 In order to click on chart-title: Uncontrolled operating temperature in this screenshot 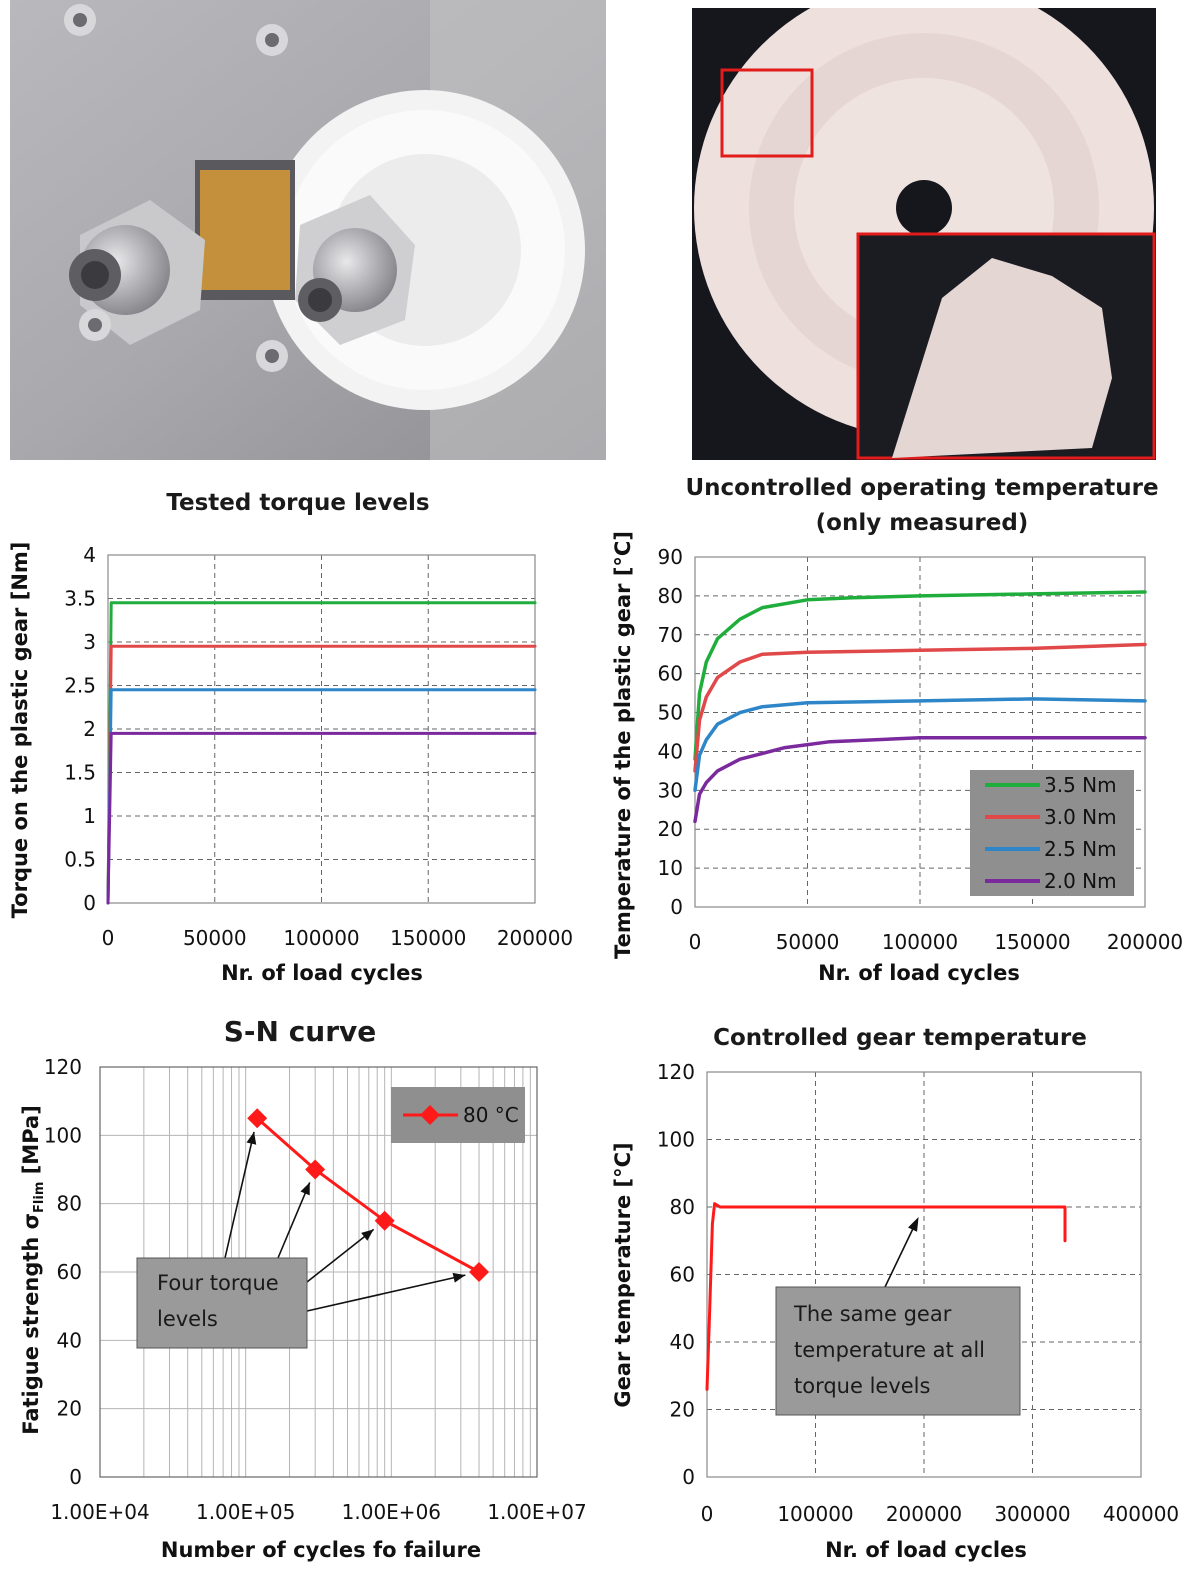, I will do `click(921, 488)`.